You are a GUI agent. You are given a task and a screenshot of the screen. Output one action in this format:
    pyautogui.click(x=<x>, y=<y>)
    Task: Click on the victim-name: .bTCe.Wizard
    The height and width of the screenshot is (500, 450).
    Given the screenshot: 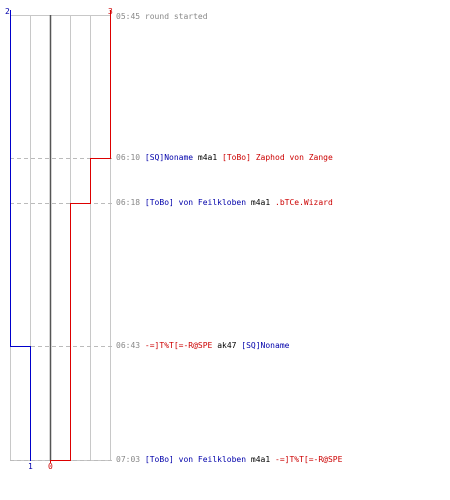 What is the action you would take?
    pyautogui.click(x=304, y=202)
    